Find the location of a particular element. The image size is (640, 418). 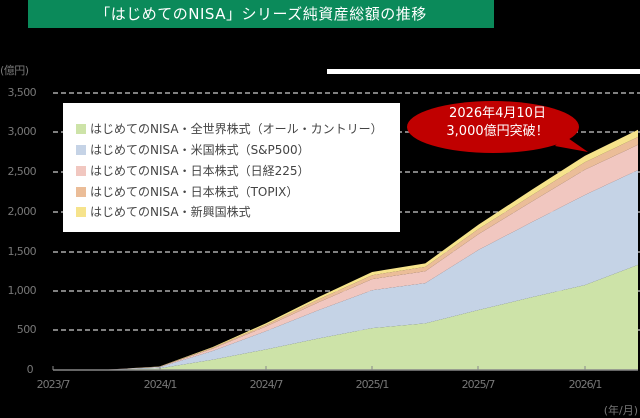

y-tick-label: 3,000 is located at coordinates (22, 131).